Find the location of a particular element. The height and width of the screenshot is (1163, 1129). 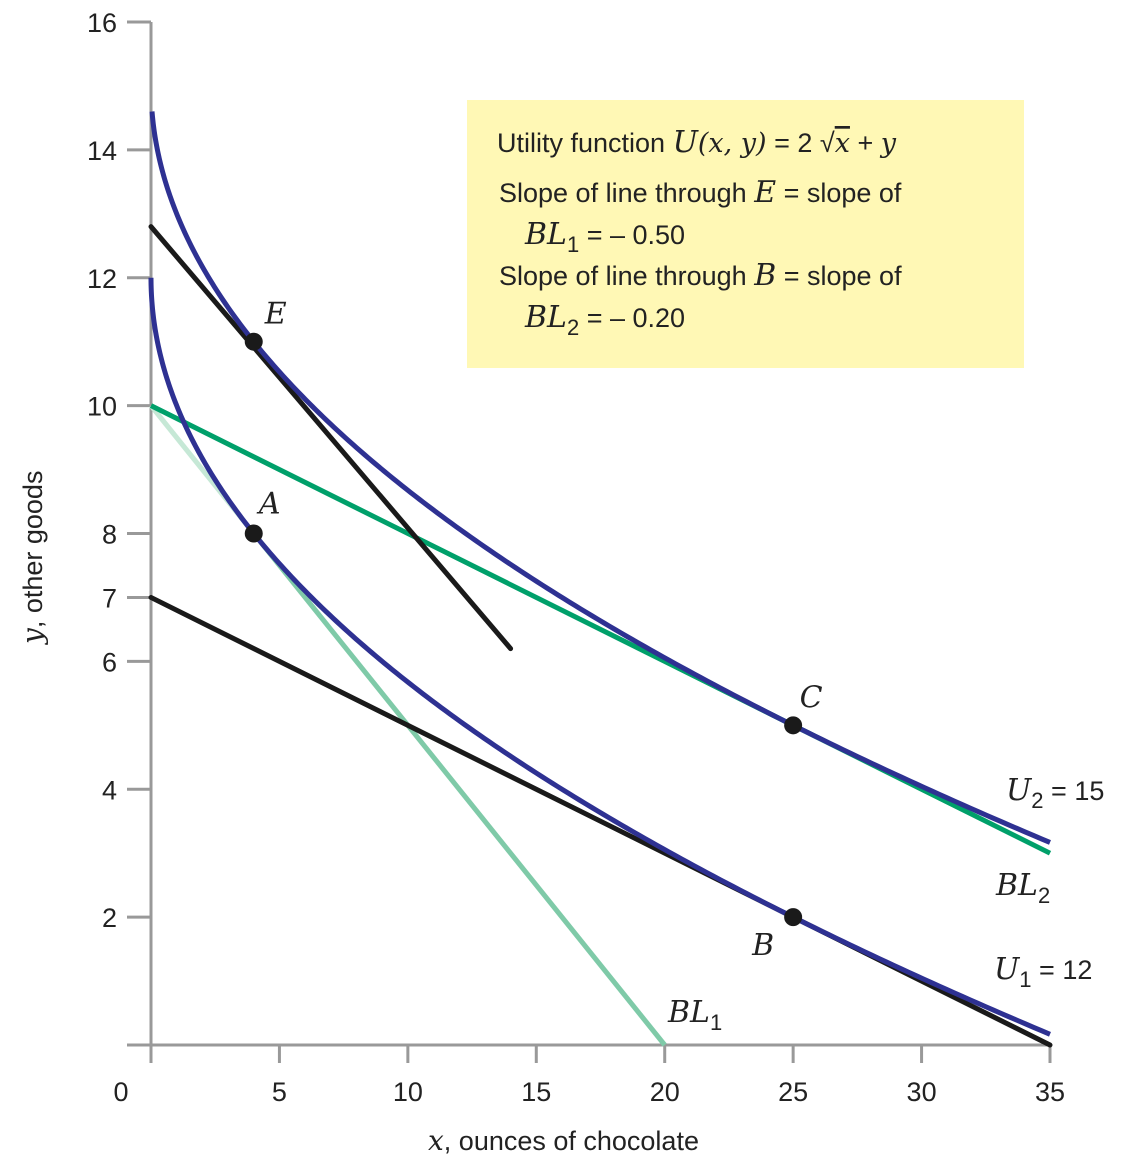

y-axis-label-text: , other goods is located at coordinates (33, 550).